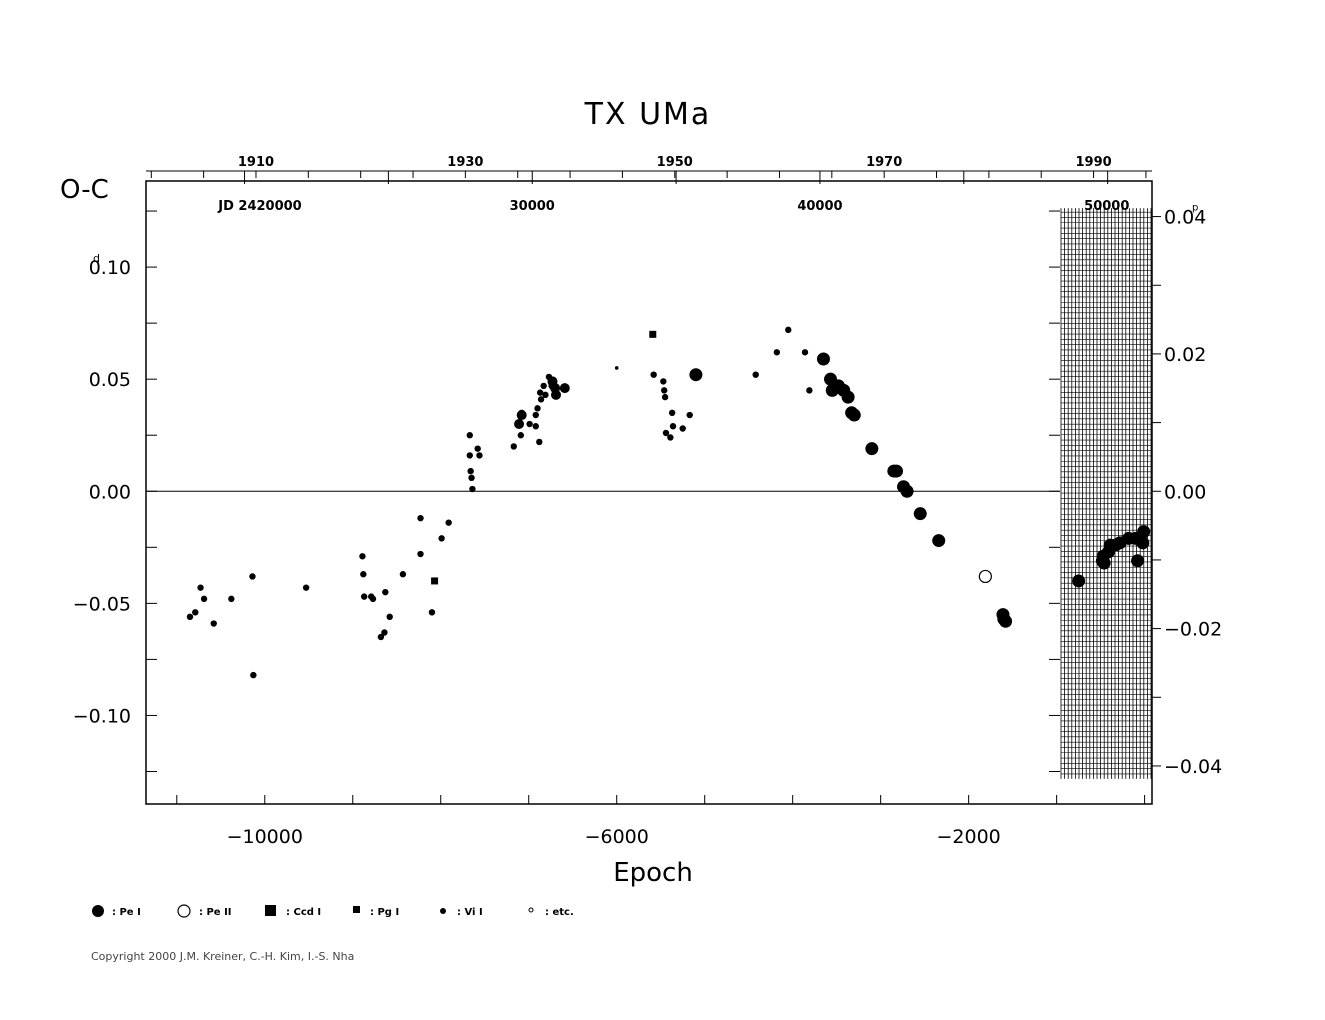 The image size is (1325, 1020). I want to click on legend-marker-pg-i, so click(356, 909).